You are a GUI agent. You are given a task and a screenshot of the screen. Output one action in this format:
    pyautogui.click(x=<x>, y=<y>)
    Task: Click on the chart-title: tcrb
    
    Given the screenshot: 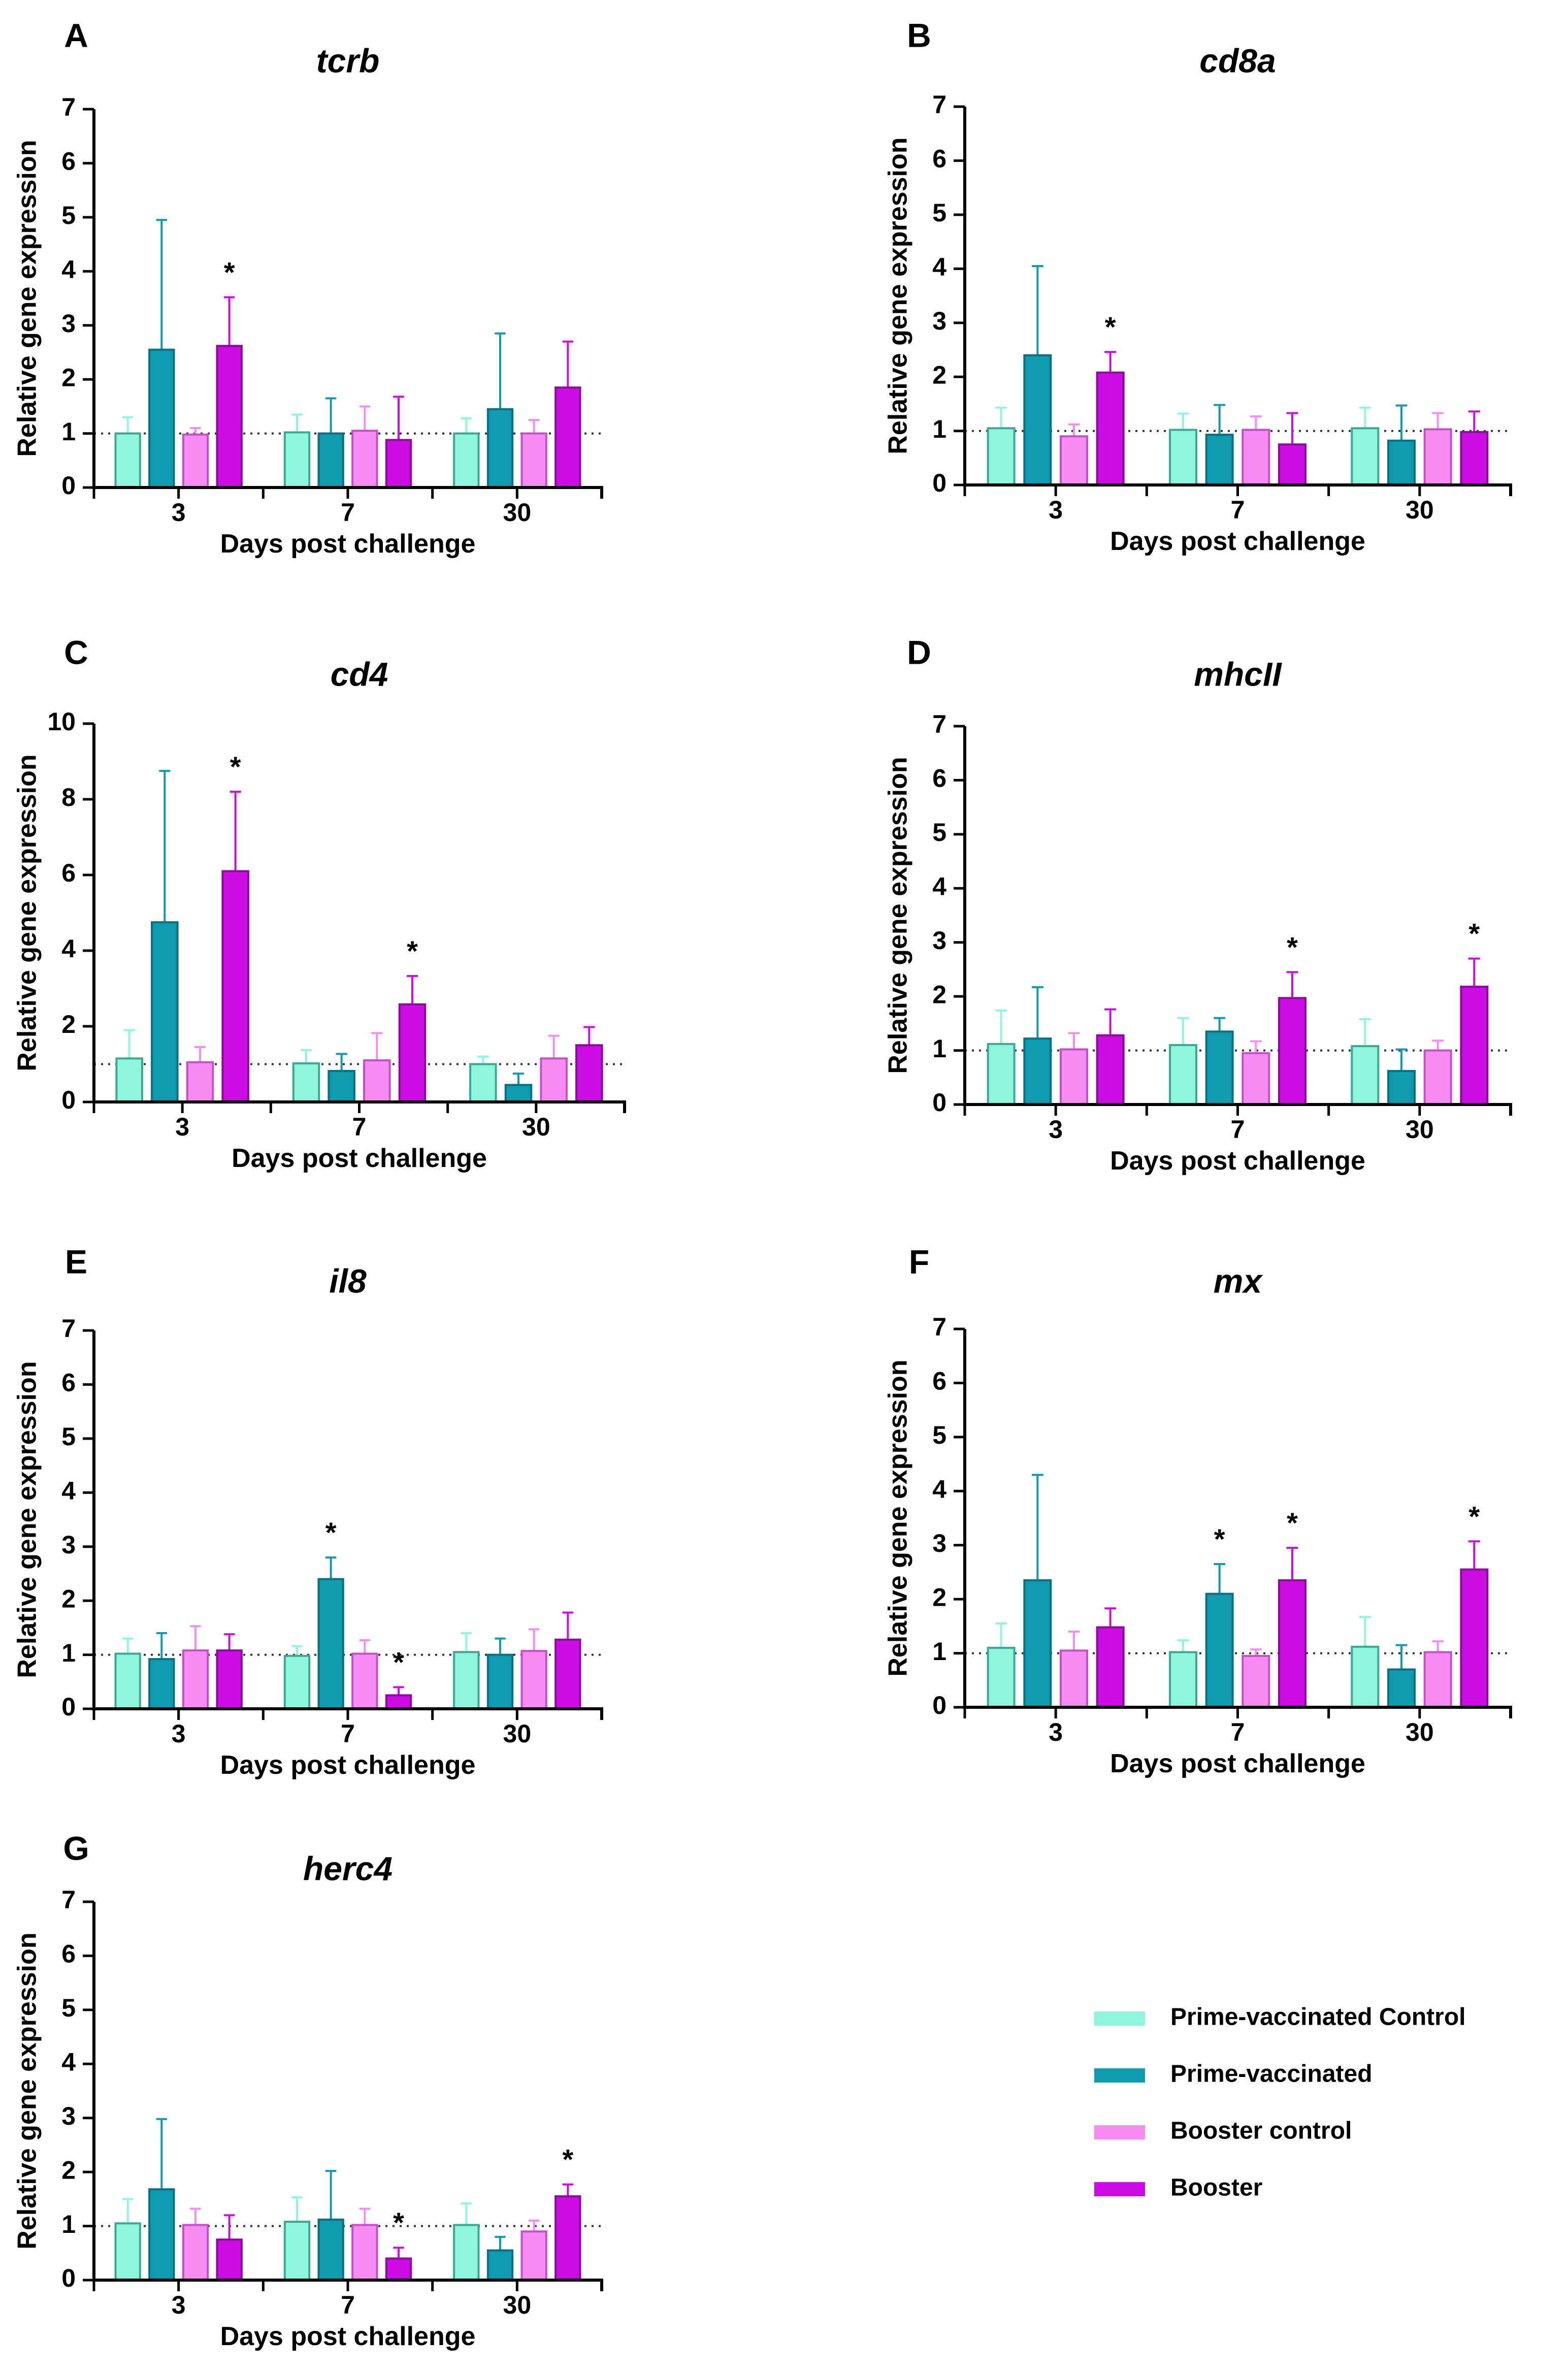 What is the action you would take?
    pyautogui.click(x=348, y=60)
    